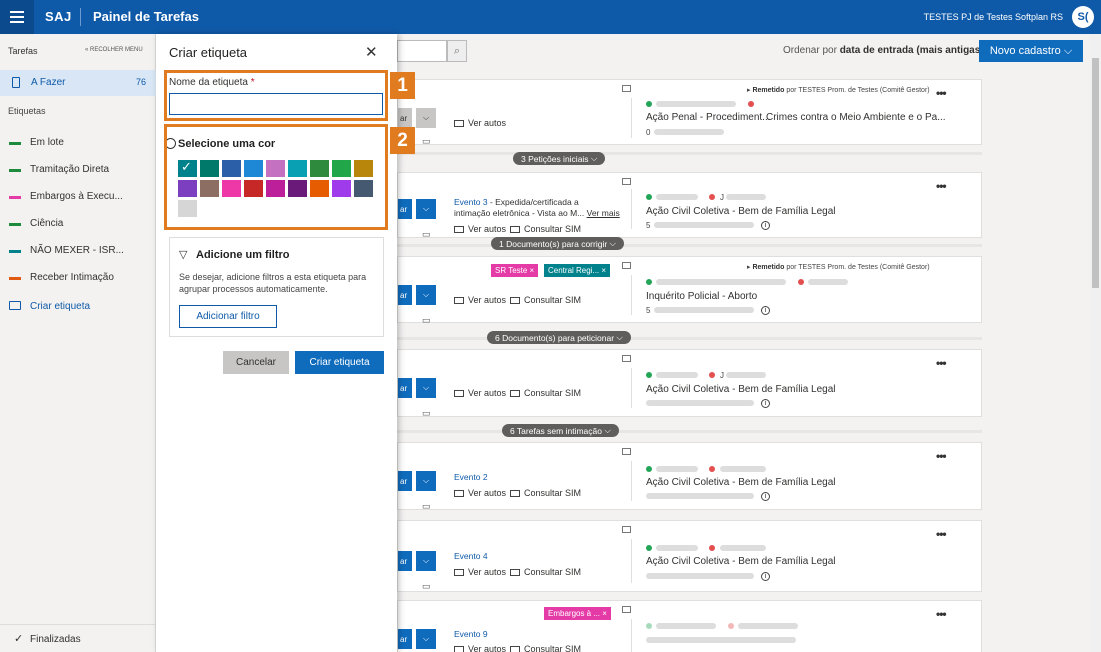  Describe the element at coordinates (371, 52) in the screenshot. I see `close-icon: ✕` at that location.